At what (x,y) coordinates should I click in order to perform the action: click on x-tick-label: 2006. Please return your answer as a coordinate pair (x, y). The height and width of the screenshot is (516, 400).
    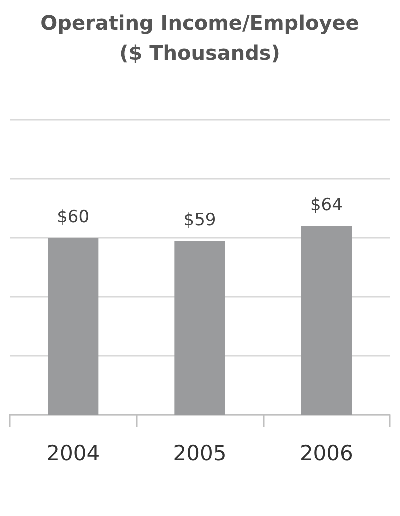
    Looking at the image, I should click on (327, 454).